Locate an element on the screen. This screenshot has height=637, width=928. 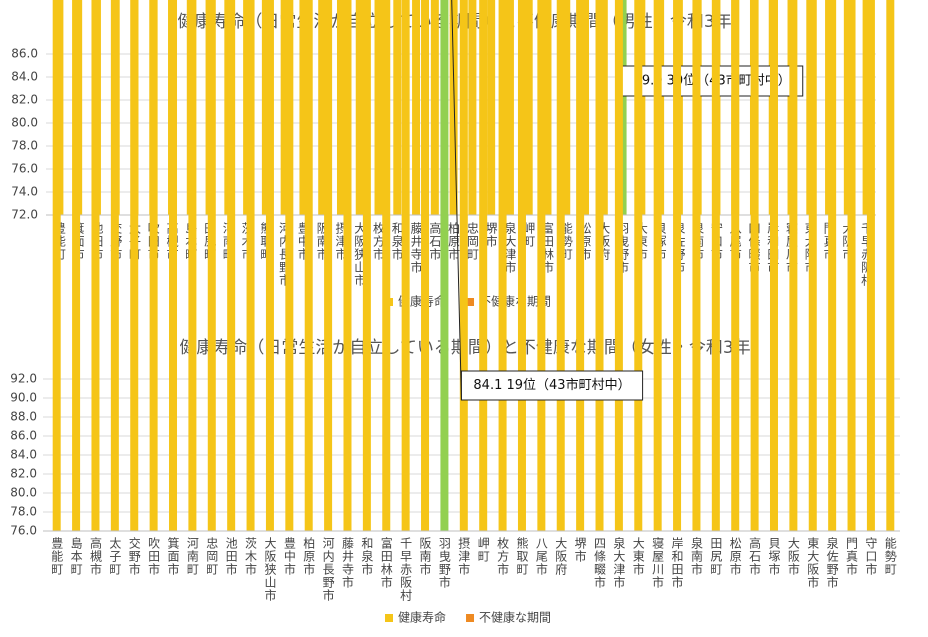
x-tick-label: 四條畷市 is located at coordinates (600, 563).